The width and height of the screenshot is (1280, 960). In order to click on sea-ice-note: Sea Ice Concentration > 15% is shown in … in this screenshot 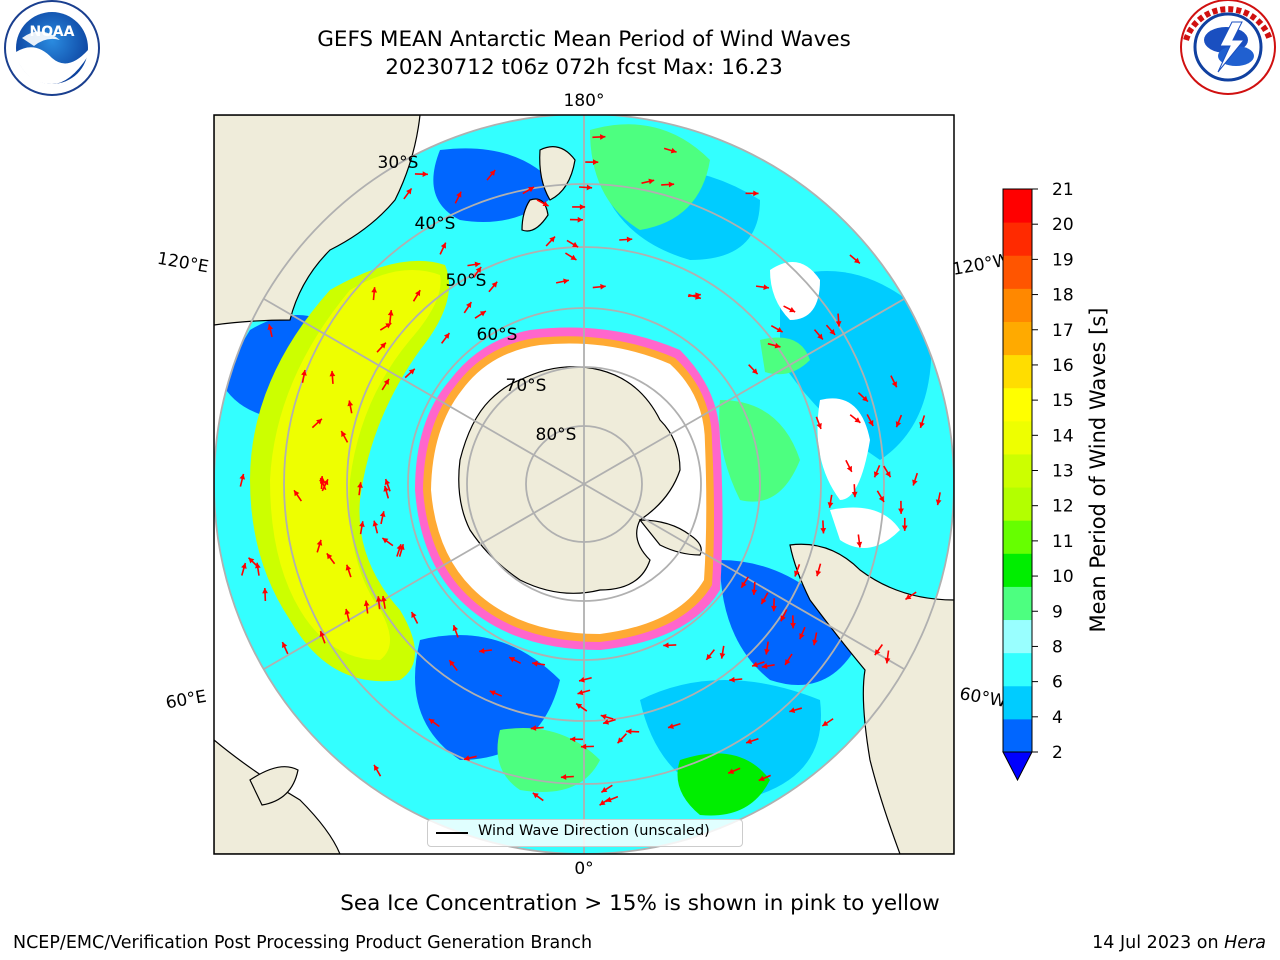, I will do `click(640, 903)`.